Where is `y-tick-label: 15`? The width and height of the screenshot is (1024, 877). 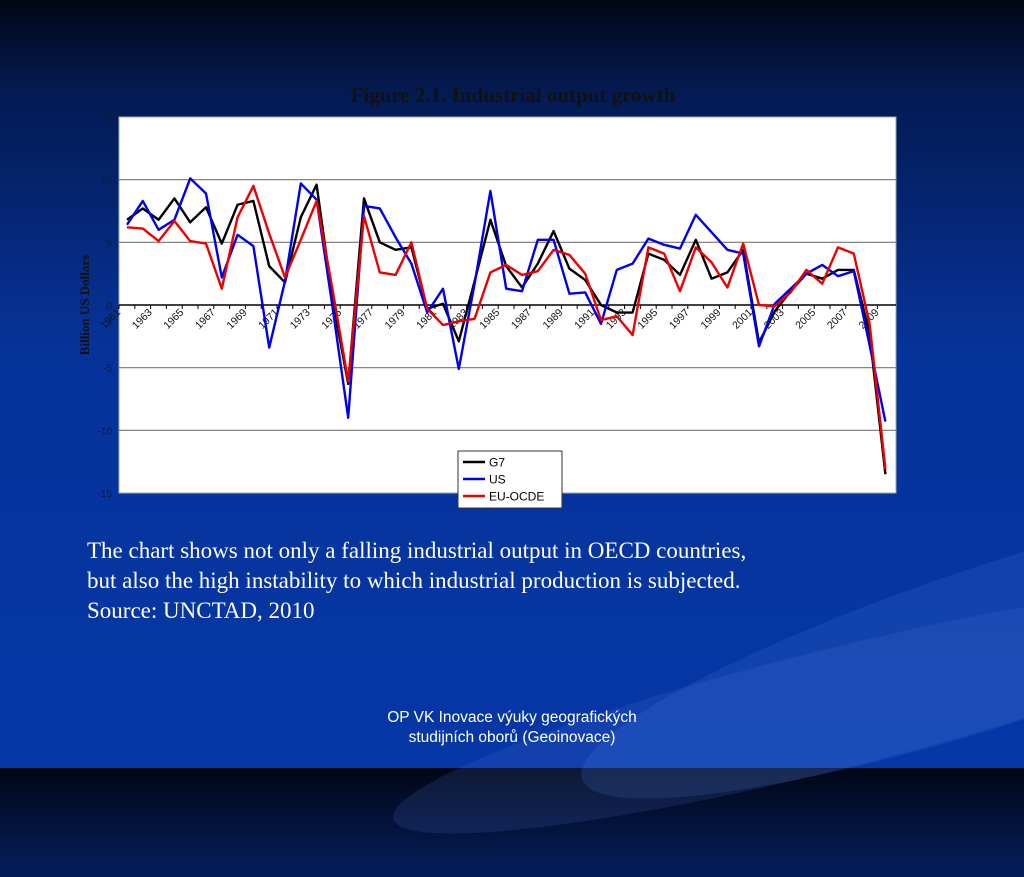
y-tick-label: 15 is located at coordinates (107, 118).